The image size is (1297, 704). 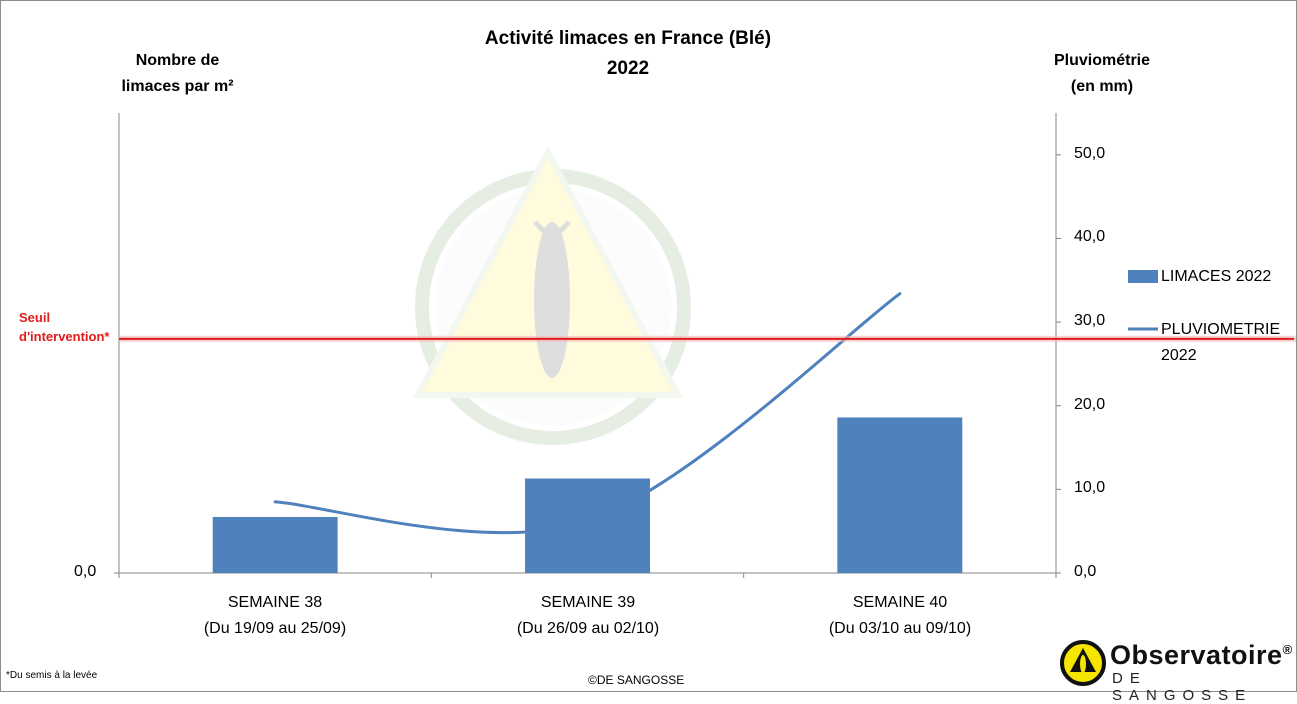 What do you see at coordinates (1102, 86) in the screenshot?
I see `right-axis-title-line2: (en mm)` at bounding box center [1102, 86].